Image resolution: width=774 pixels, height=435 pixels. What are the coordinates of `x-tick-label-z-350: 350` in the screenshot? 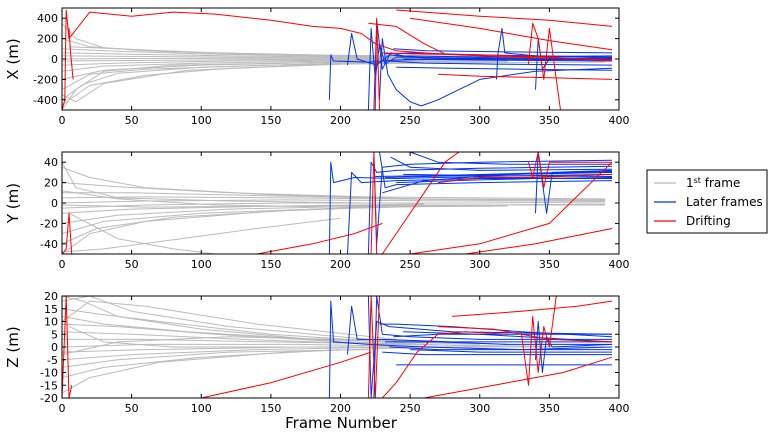 It's located at (549, 408).